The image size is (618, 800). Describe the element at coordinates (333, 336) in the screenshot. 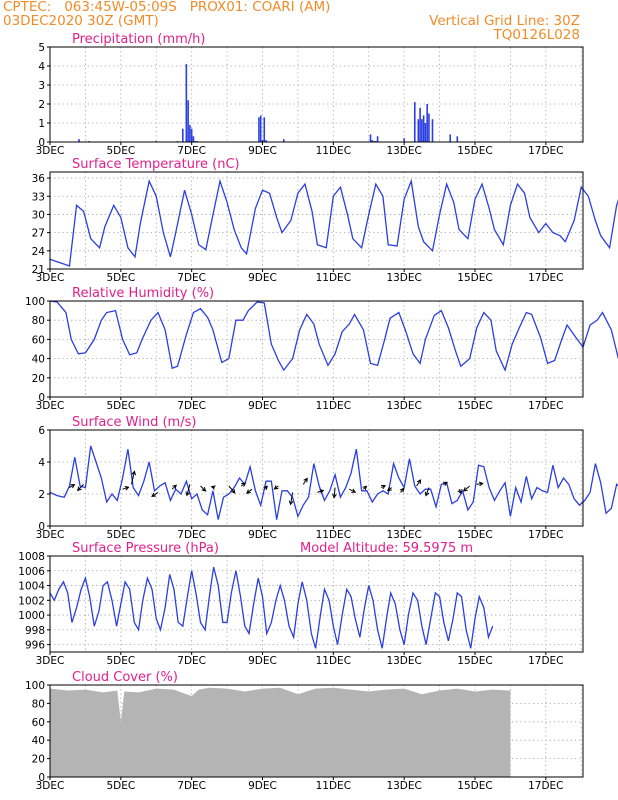

I see `rh-line` at that location.